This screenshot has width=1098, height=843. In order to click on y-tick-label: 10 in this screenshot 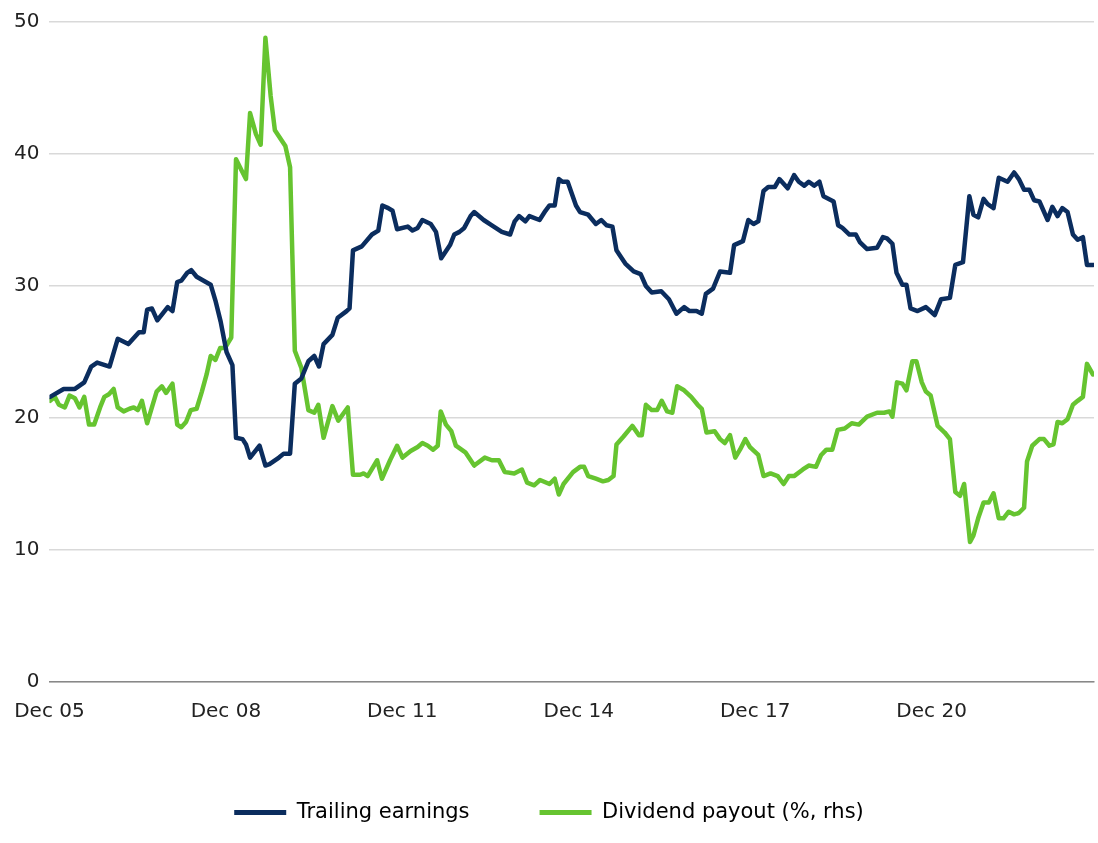, I will do `click(27, 548)`.